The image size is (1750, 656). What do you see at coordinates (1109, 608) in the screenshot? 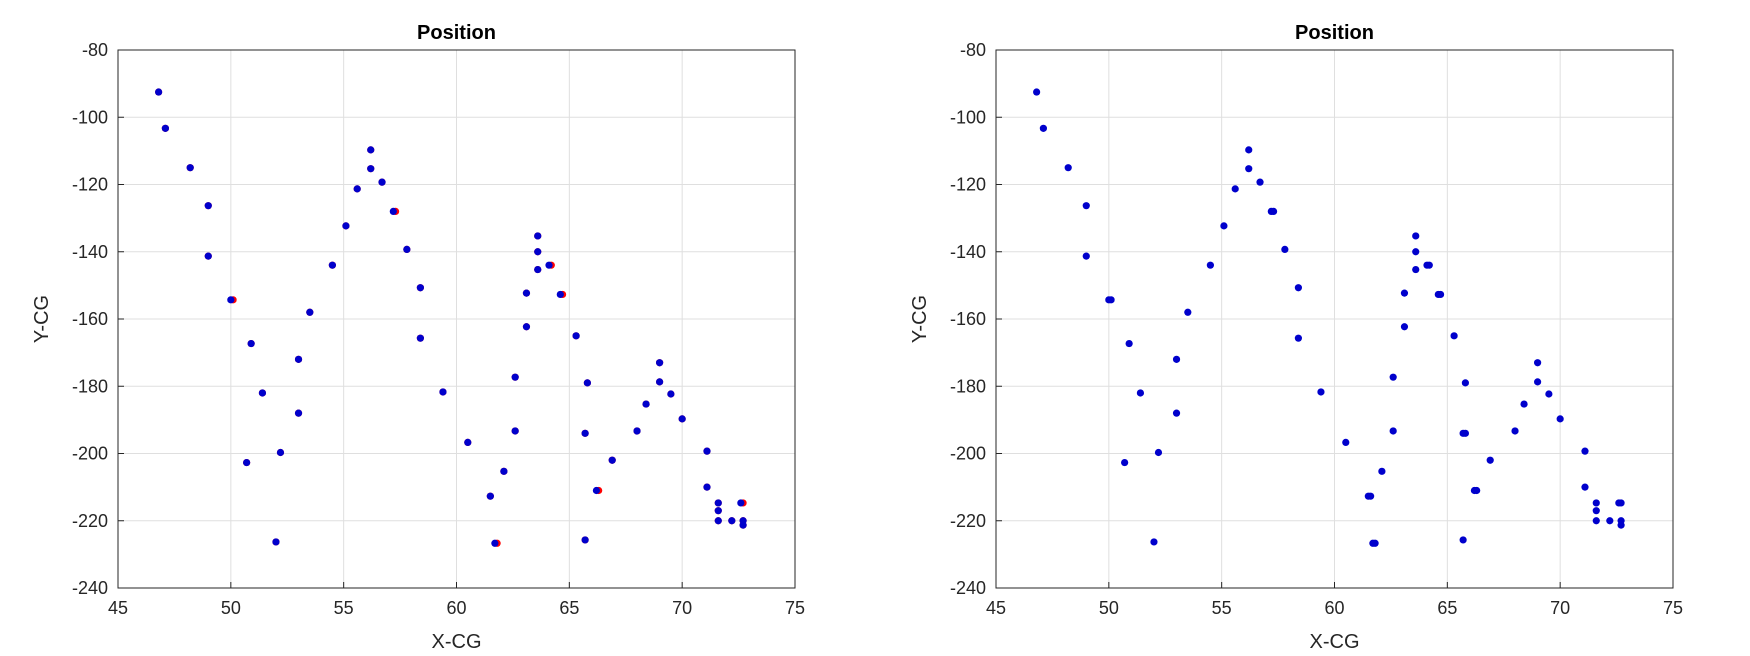
I see `x-tick-label: 50` at bounding box center [1109, 608].